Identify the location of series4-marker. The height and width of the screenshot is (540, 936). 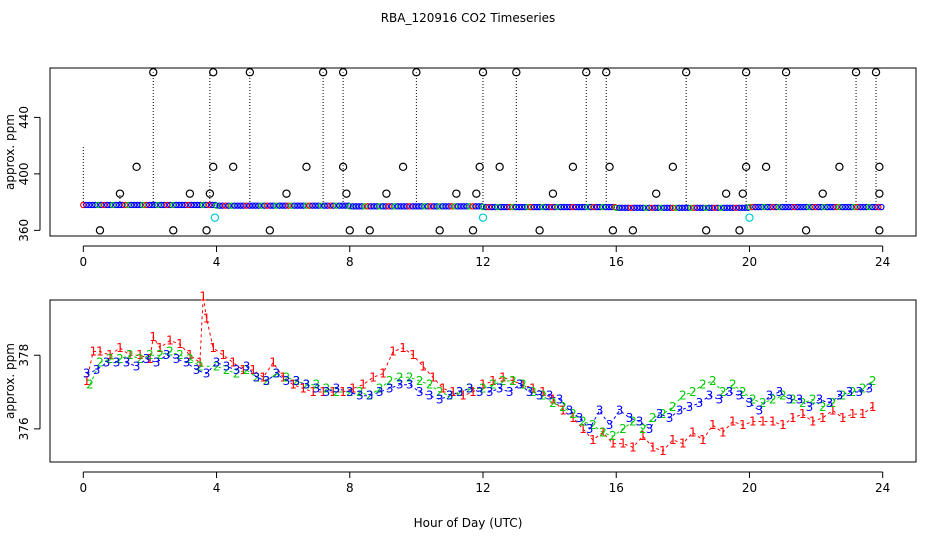
(749, 217).